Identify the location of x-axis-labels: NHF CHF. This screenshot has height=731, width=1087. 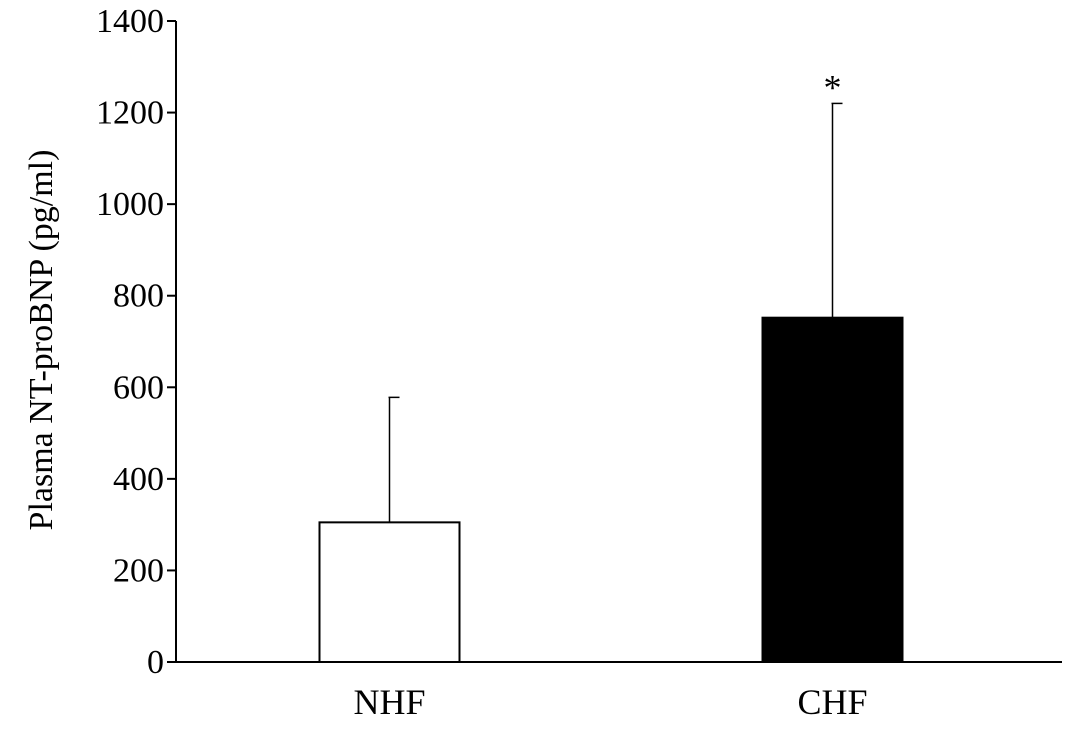
(610, 702).